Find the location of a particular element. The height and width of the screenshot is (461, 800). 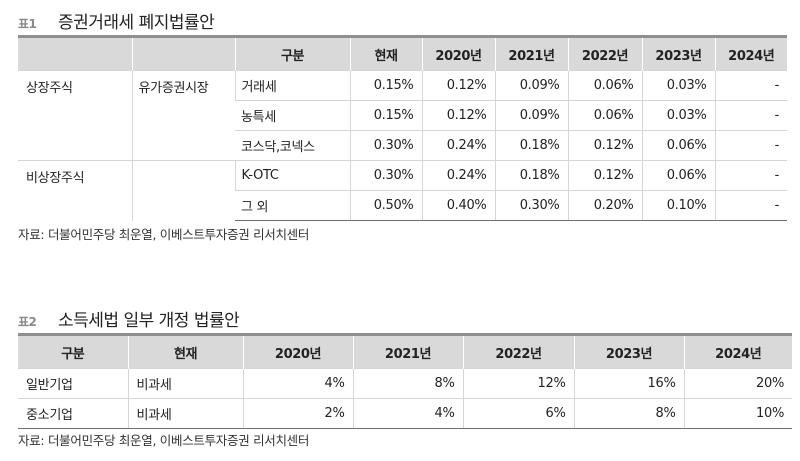

table-row: 일반기업 비과세 4% 8% 12% 16% 20% is located at coordinates (405, 383).